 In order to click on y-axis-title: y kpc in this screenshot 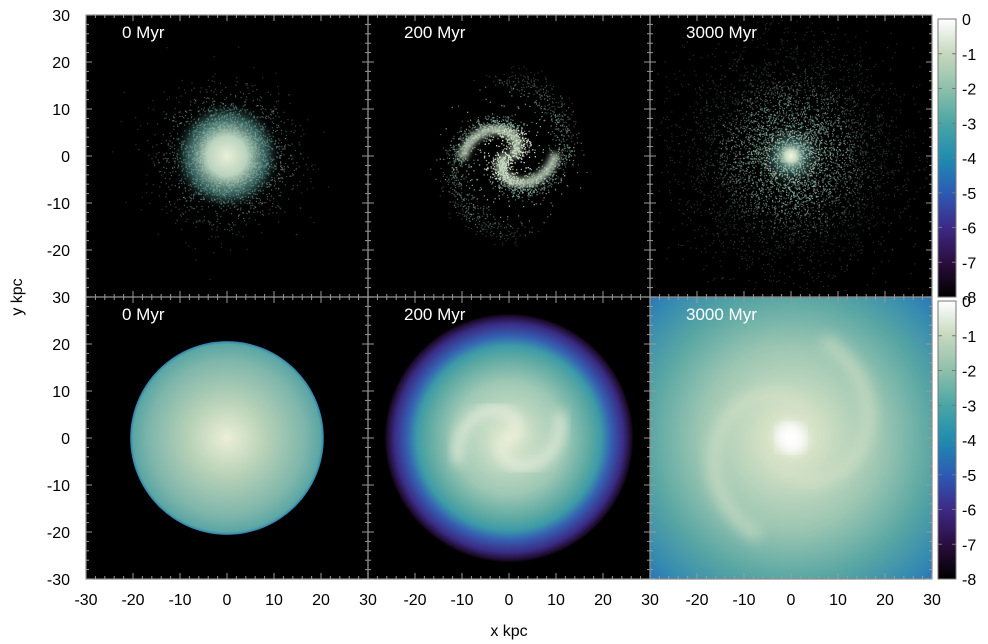, I will do `click(17, 296)`.